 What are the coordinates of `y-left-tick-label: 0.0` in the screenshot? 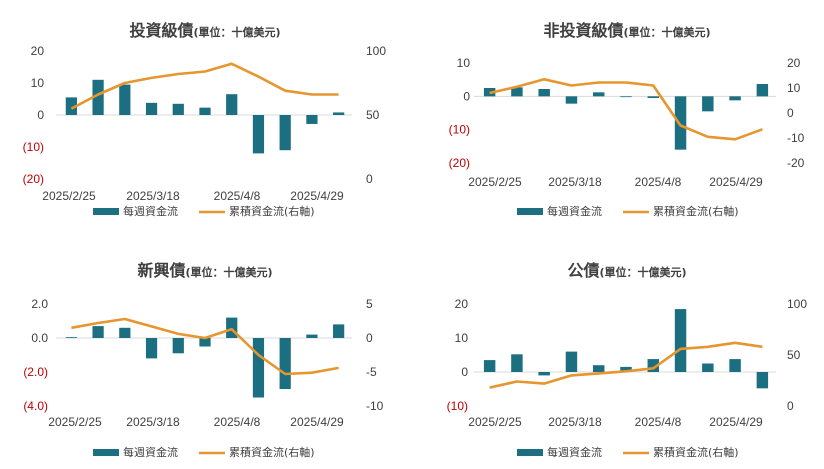 It's located at (39, 338).